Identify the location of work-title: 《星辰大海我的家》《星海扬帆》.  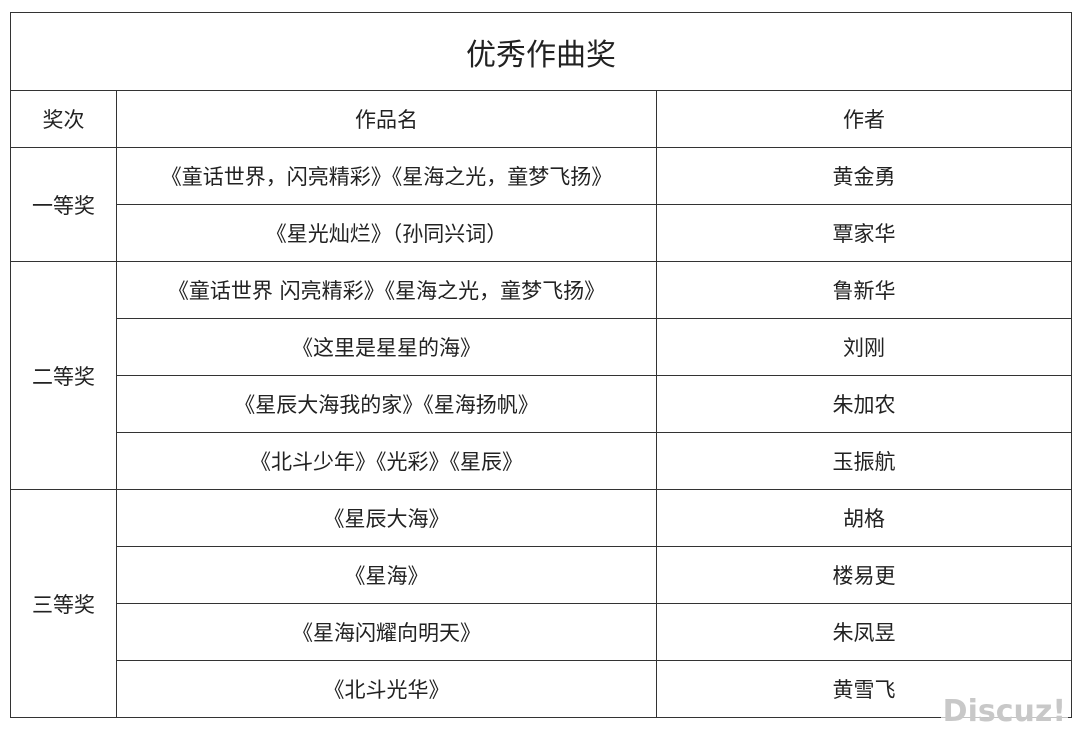
(386, 404).